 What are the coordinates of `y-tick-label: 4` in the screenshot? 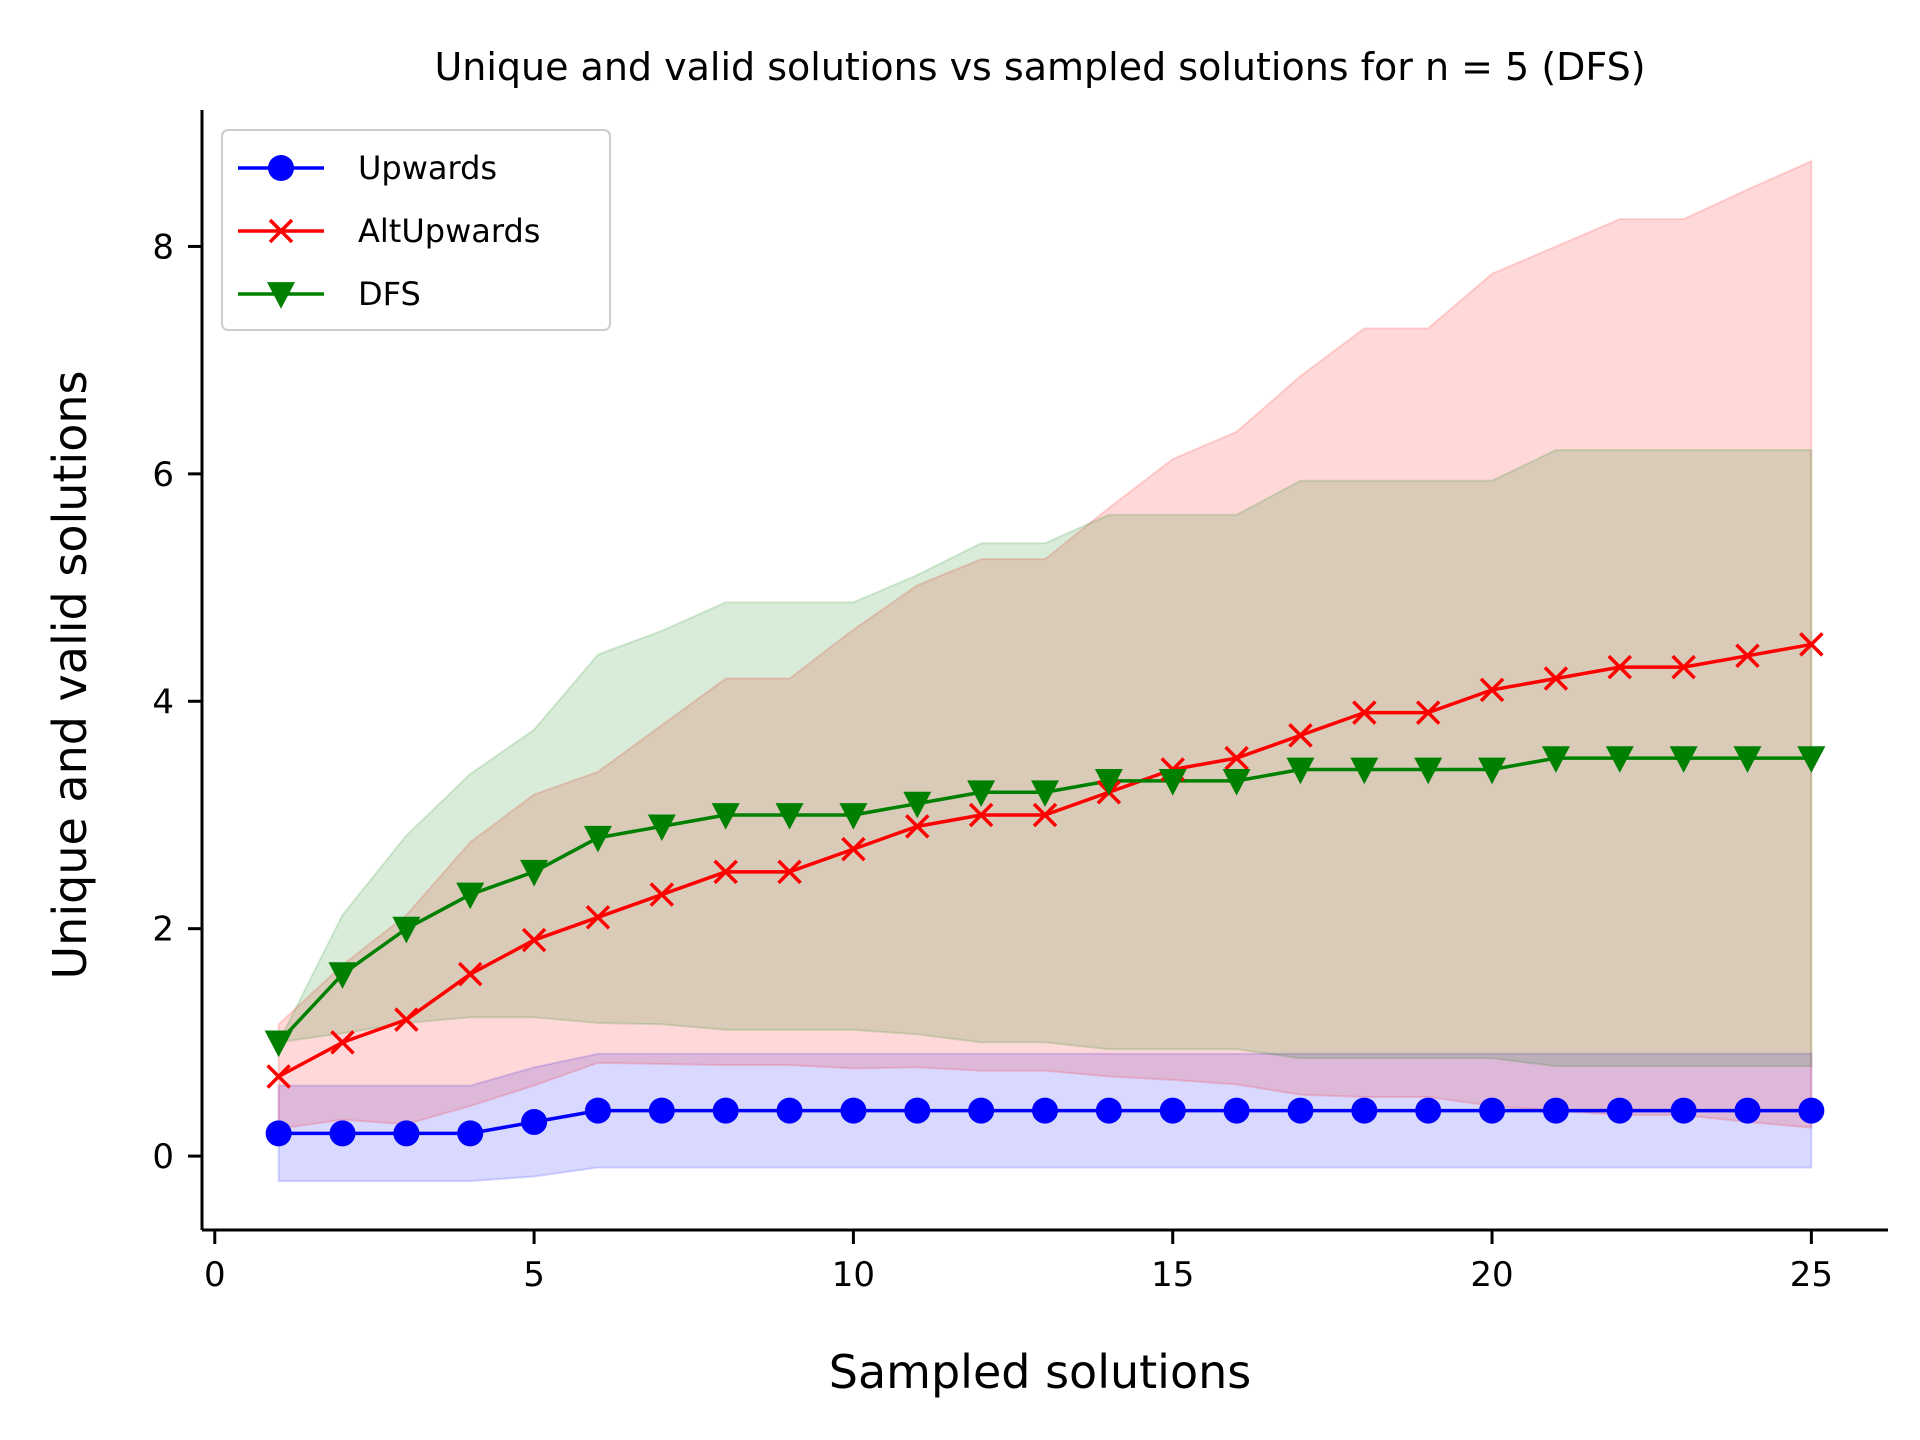 It's located at (163, 702).